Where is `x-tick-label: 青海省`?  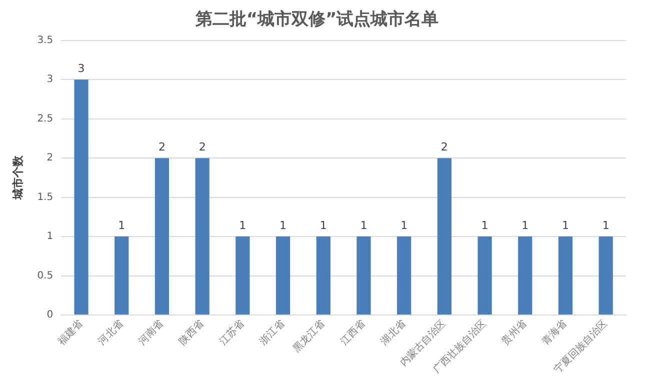 x-tick-label: 青海省 is located at coordinates (555, 333).